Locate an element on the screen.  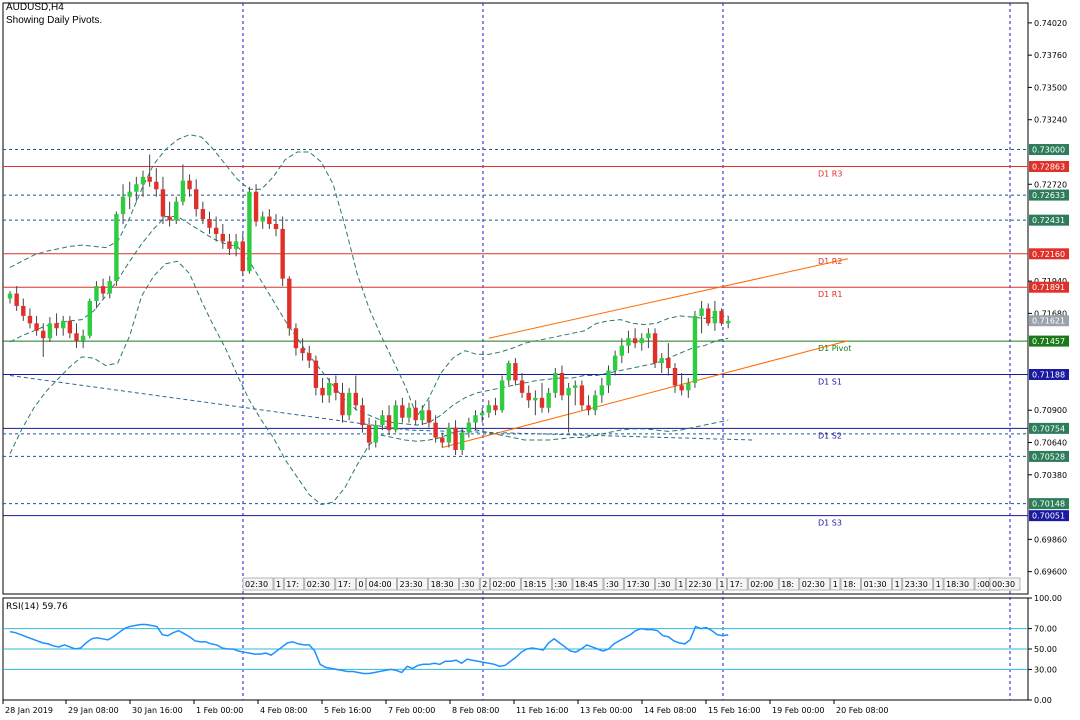
session-label: 1 is located at coordinates (278, 584).